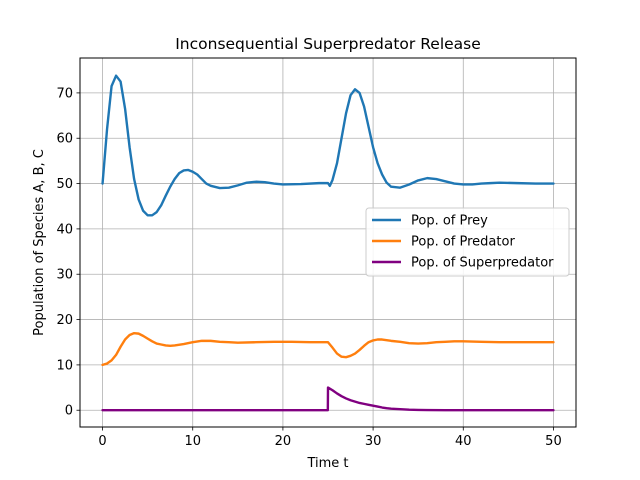 This screenshot has width=640, height=480. What do you see at coordinates (482, 263) in the screenshot?
I see `legend-label-2: Pop. of Superpredator` at bounding box center [482, 263].